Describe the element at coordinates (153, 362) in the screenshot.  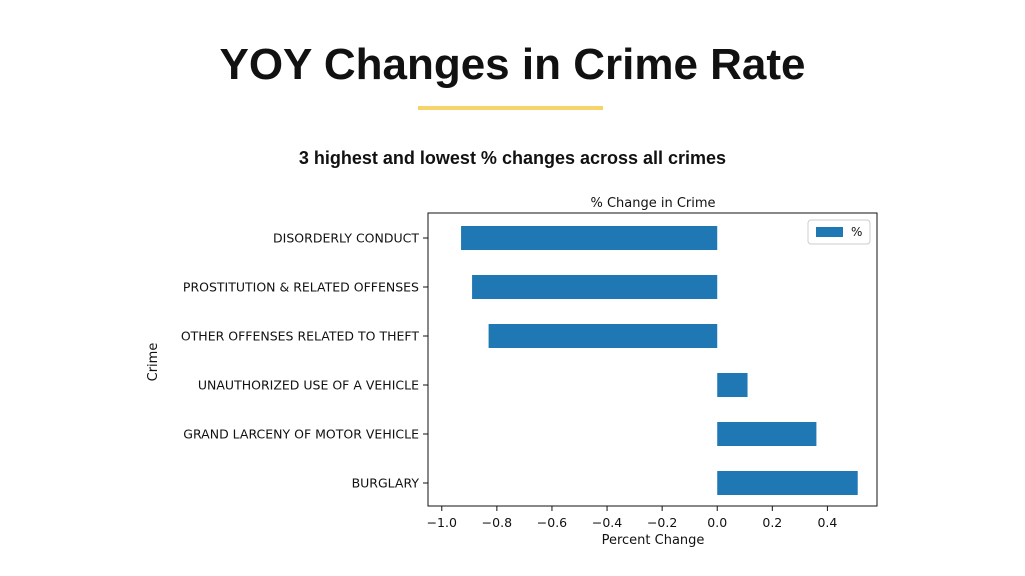
I see `y-axis-label: Crime` at that location.